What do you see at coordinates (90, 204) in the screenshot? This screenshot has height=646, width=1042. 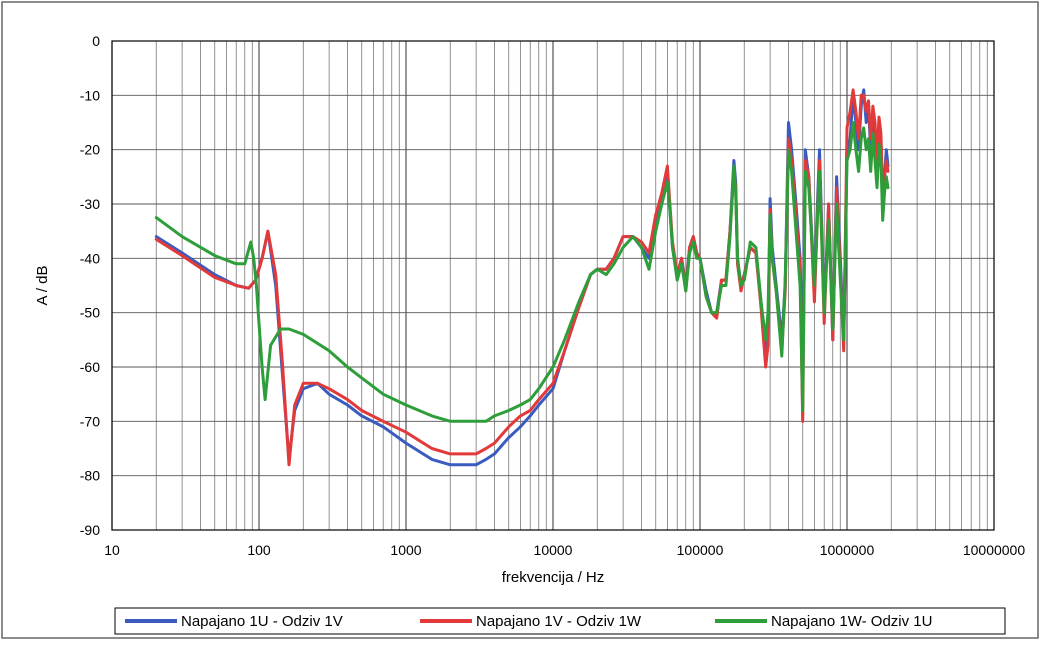 I see `y-tick-label: -30` at bounding box center [90, 204].